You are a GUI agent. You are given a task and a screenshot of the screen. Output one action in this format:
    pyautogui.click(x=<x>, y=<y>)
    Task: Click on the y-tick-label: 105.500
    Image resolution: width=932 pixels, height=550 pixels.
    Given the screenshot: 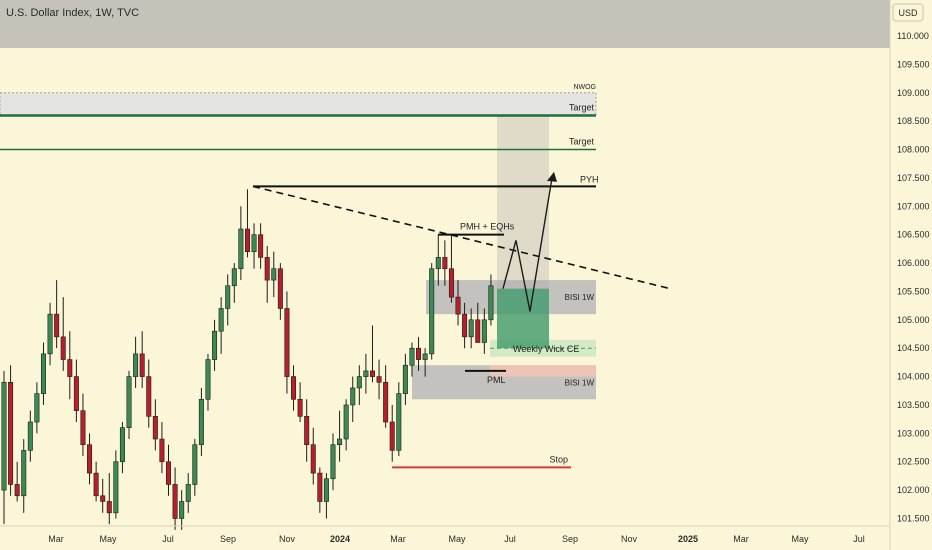 What is the action you would take?
    pyautogui.click(x=913, y=291)
    